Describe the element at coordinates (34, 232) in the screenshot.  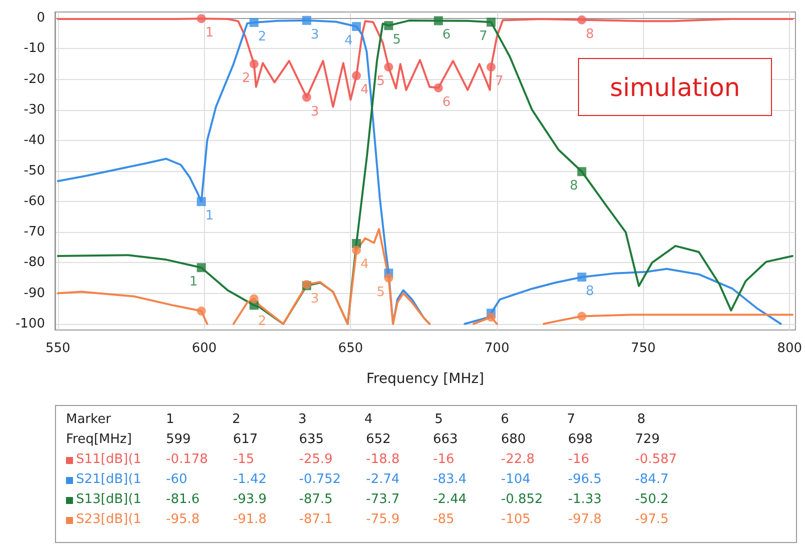
I see `y-tick-label: -70` at that location.